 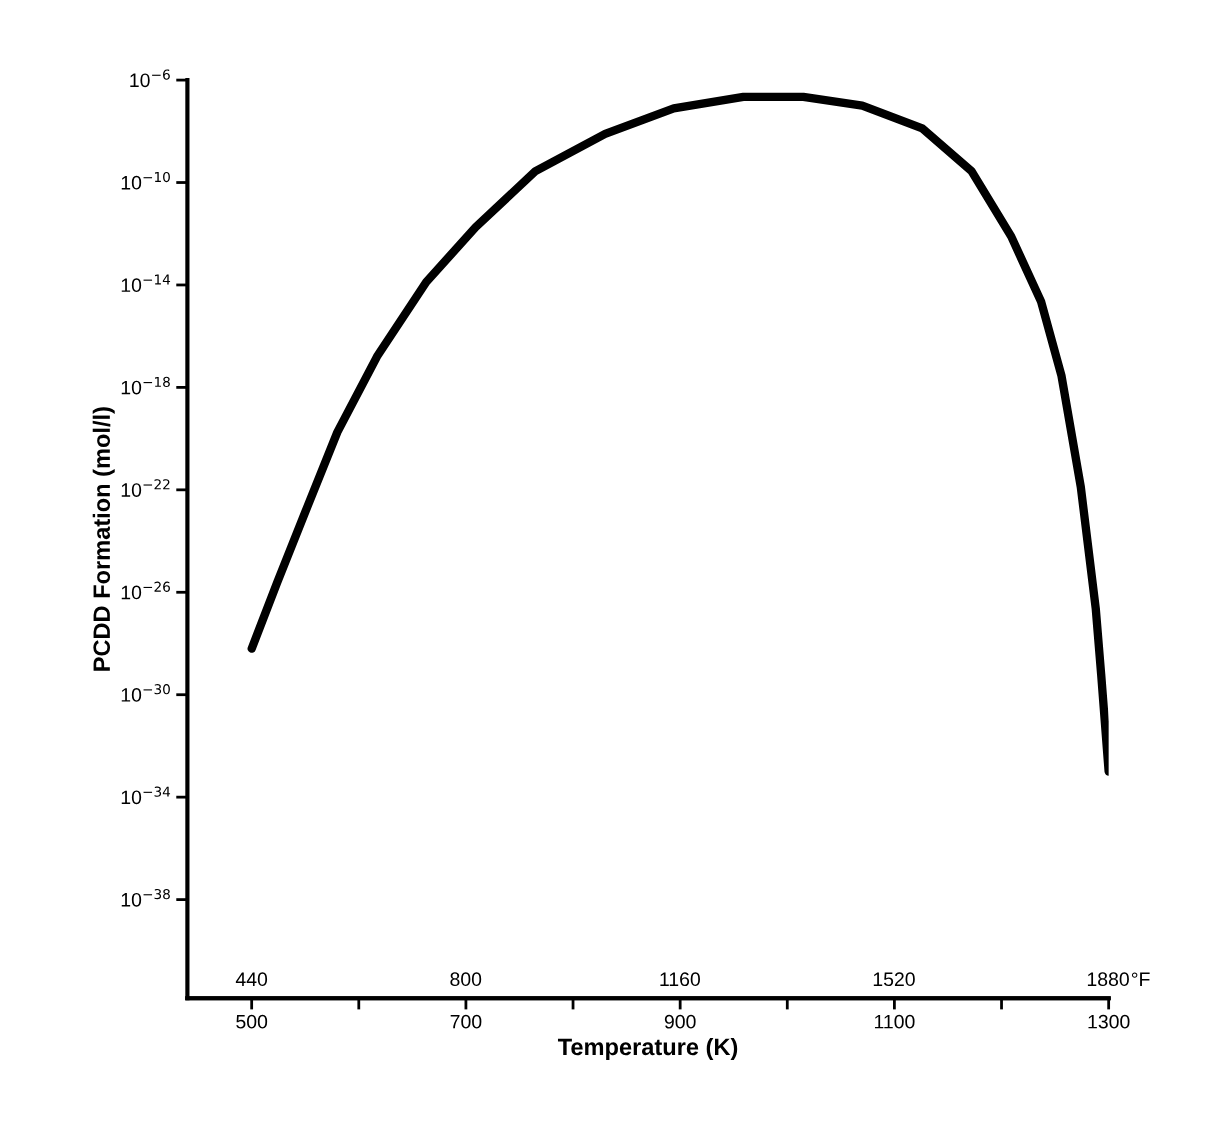 I want to click on x-tick-label: 1300, so click(x=1109, y=1021).